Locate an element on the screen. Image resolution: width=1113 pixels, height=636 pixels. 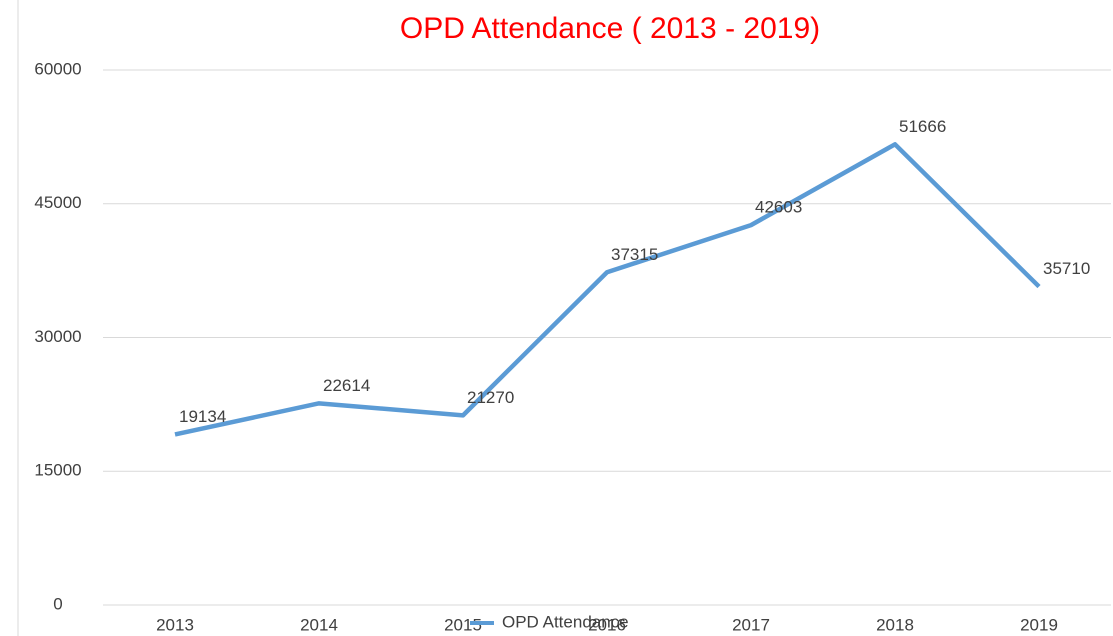
y-tick-label: 0 is located at coordinates (57, 603).